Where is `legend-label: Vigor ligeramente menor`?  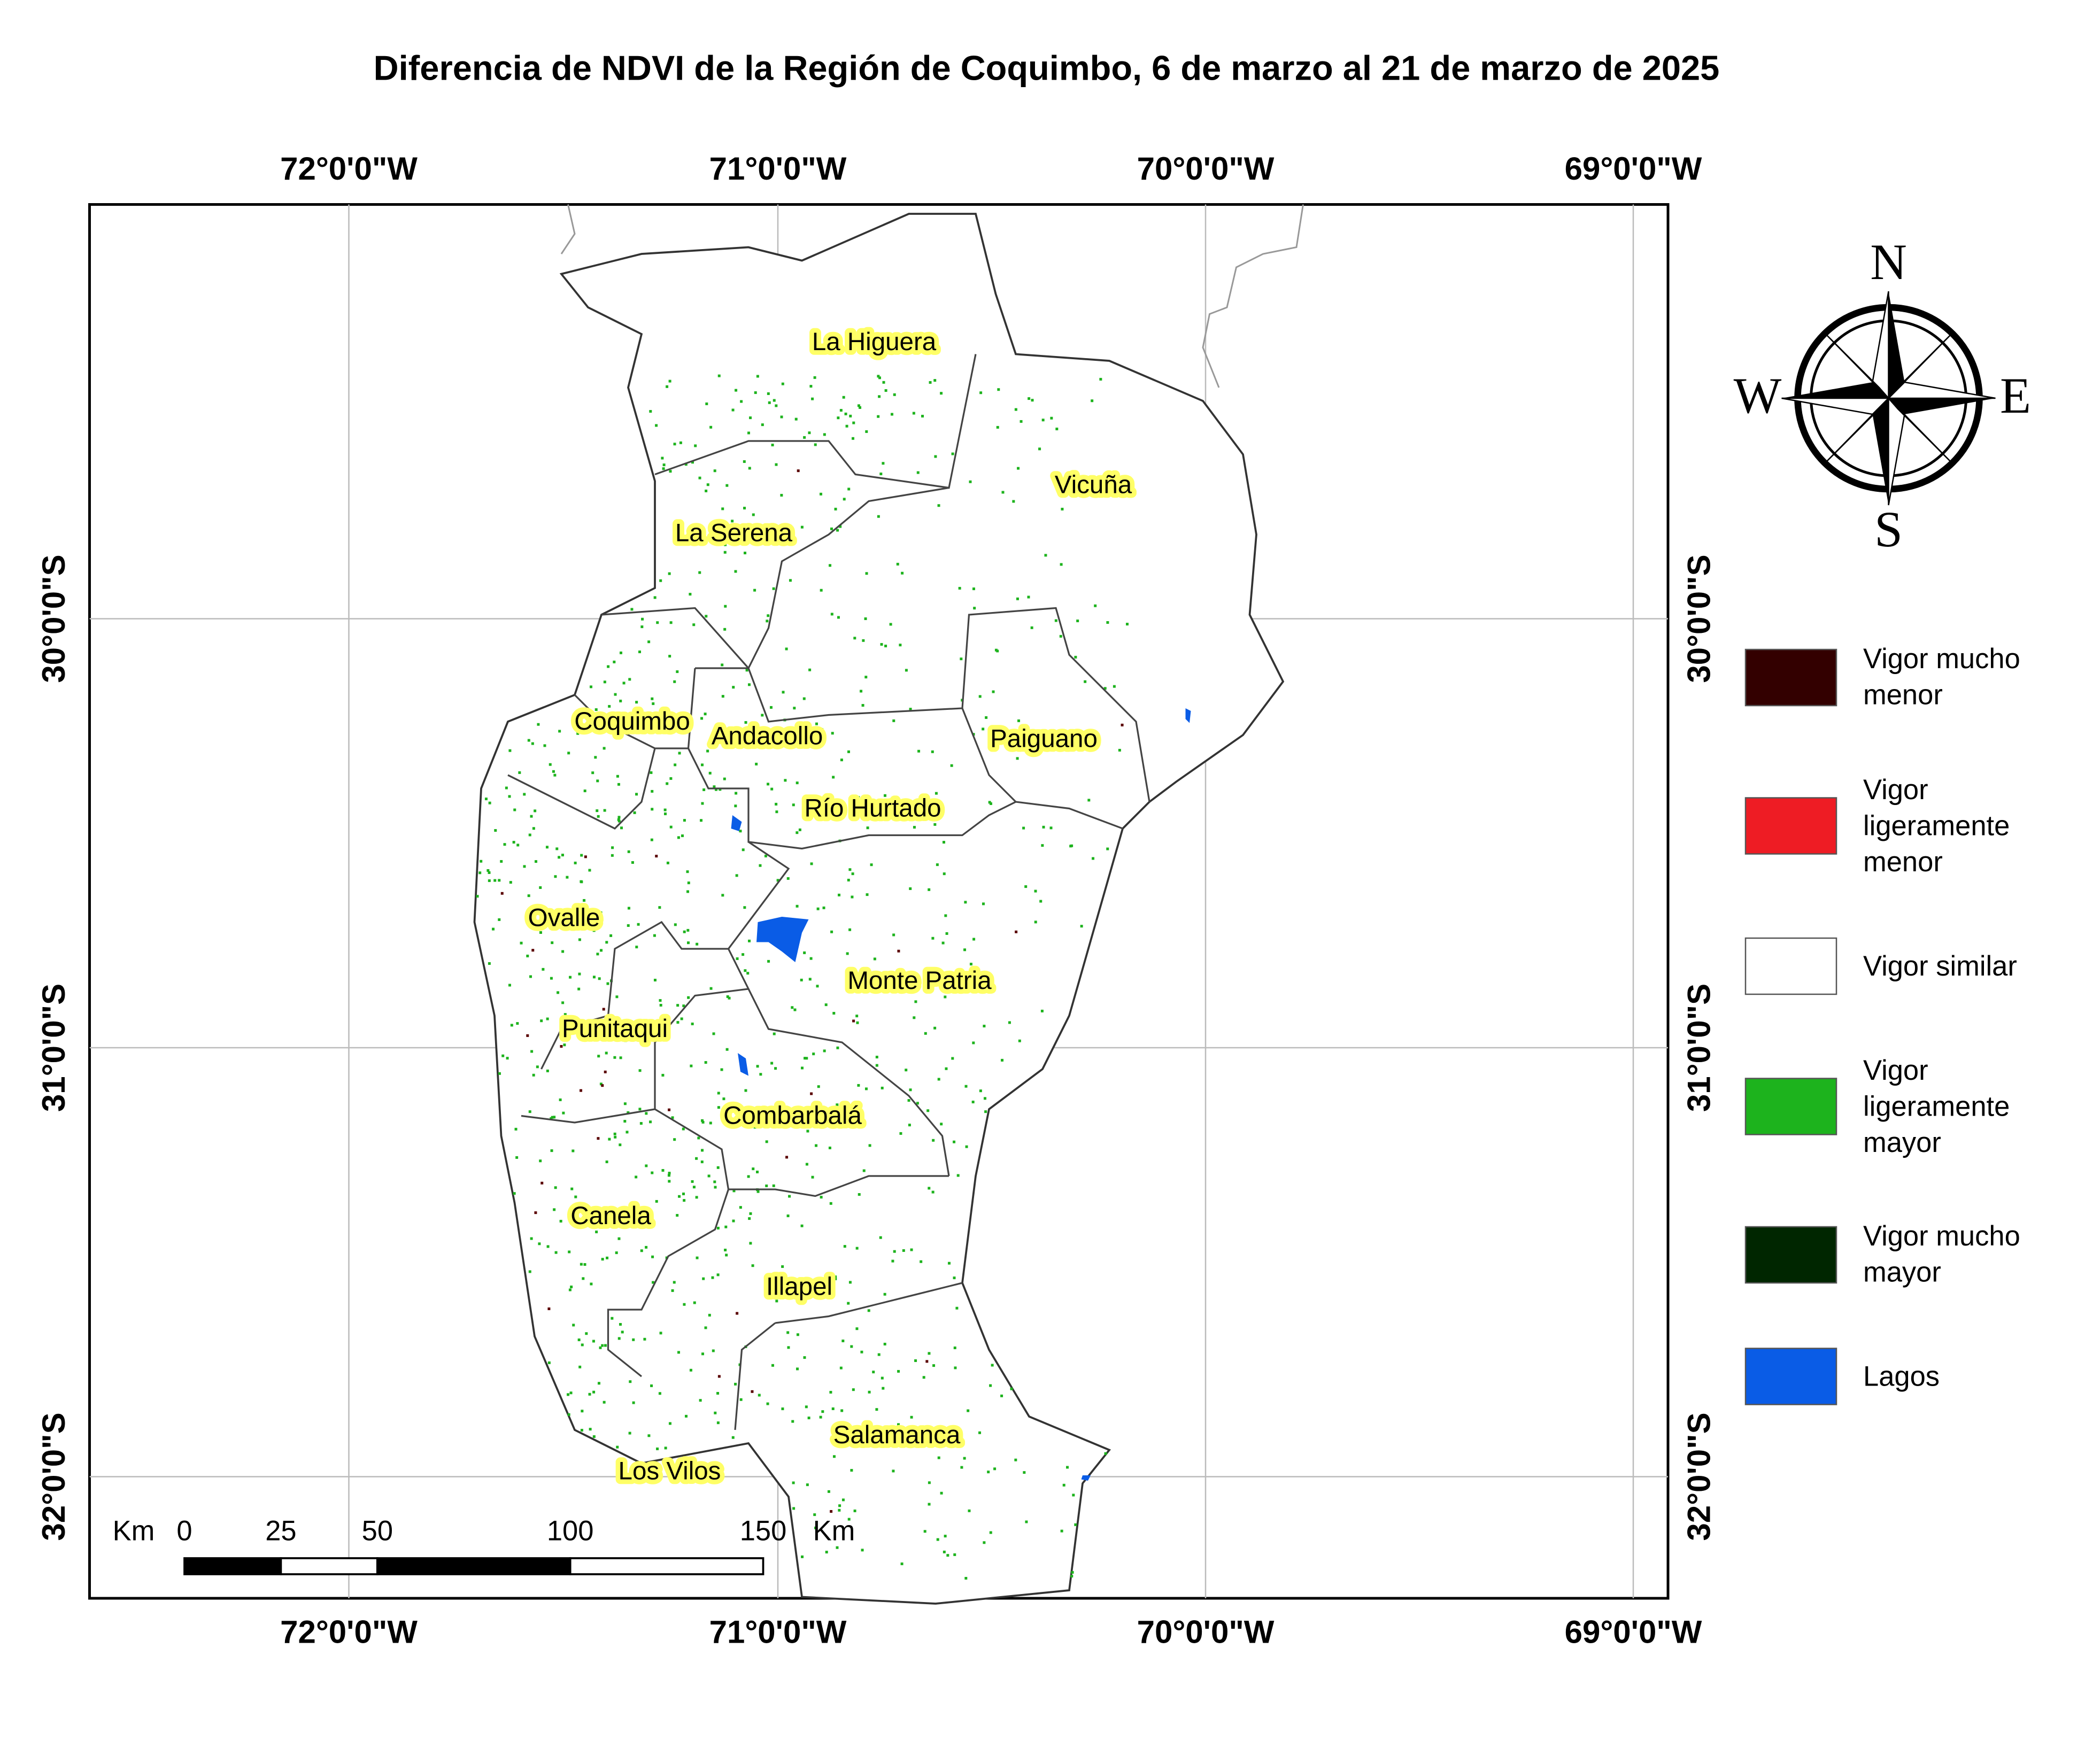
legend-label: Vigor ligeramente menor is located at coordinates (1936, 826).